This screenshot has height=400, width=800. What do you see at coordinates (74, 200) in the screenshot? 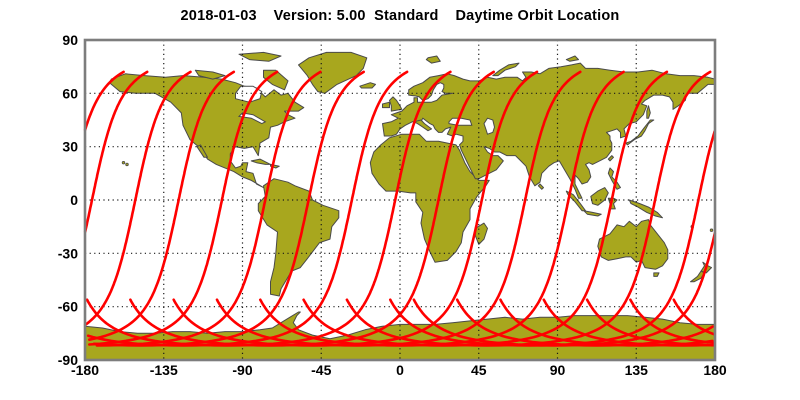
I see `y-axis-tick-label: 0` at bounding box center [74, 200].